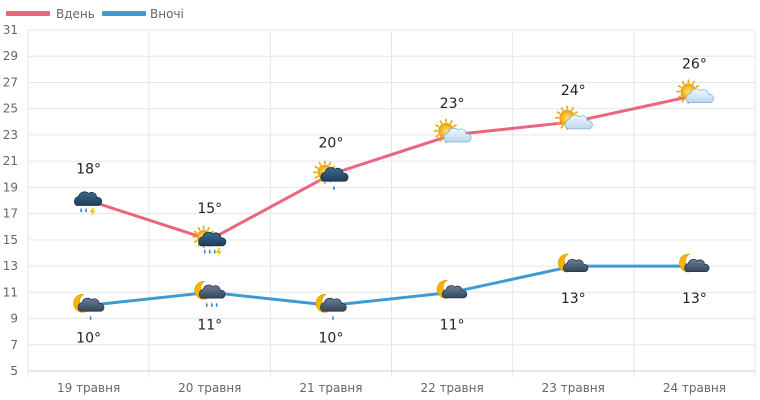 The height and width of the screenshot is (400, 760). Describe the element at coordinates (88, 204) in the screenshot. I see `storm-rain-icon` at that location.